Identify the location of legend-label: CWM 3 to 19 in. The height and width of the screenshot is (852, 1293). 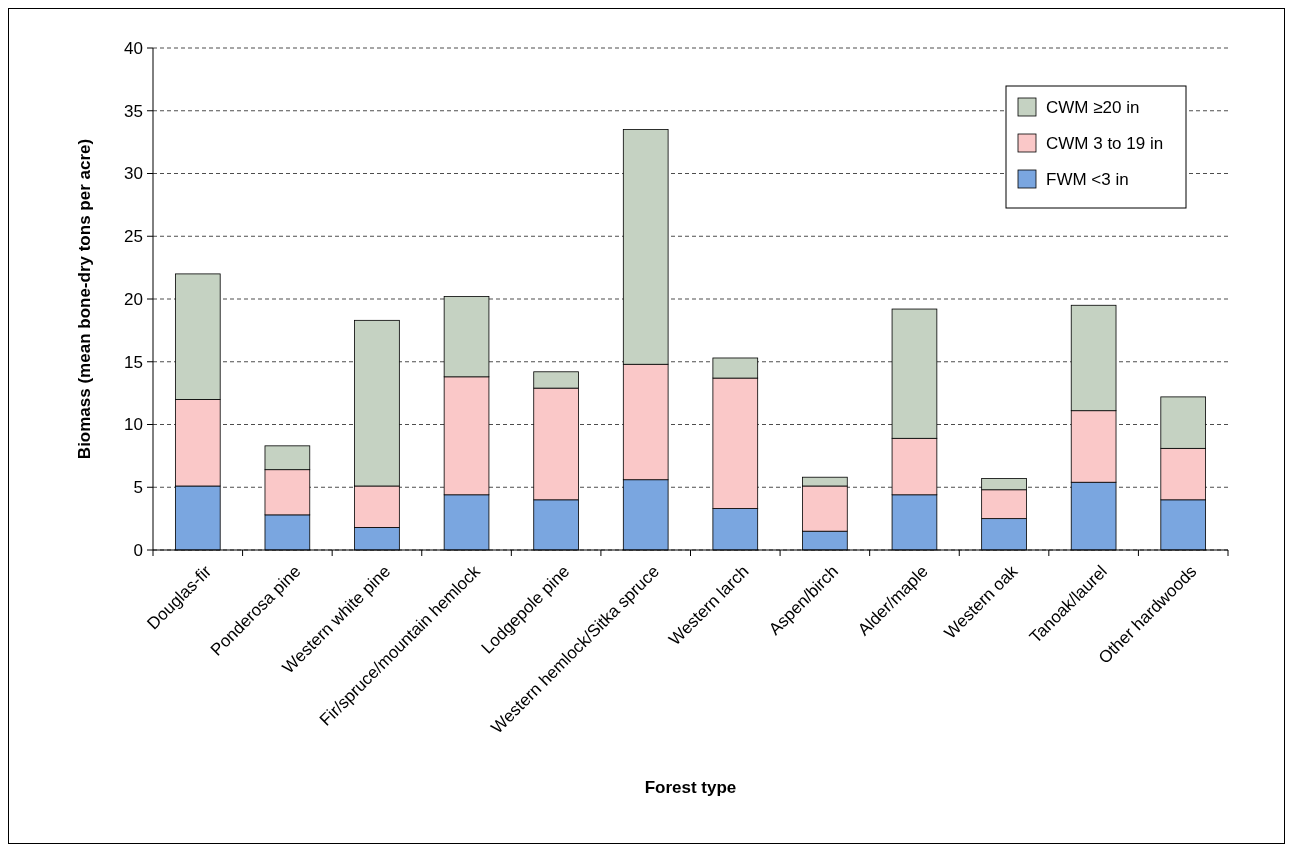
(1105, 143).